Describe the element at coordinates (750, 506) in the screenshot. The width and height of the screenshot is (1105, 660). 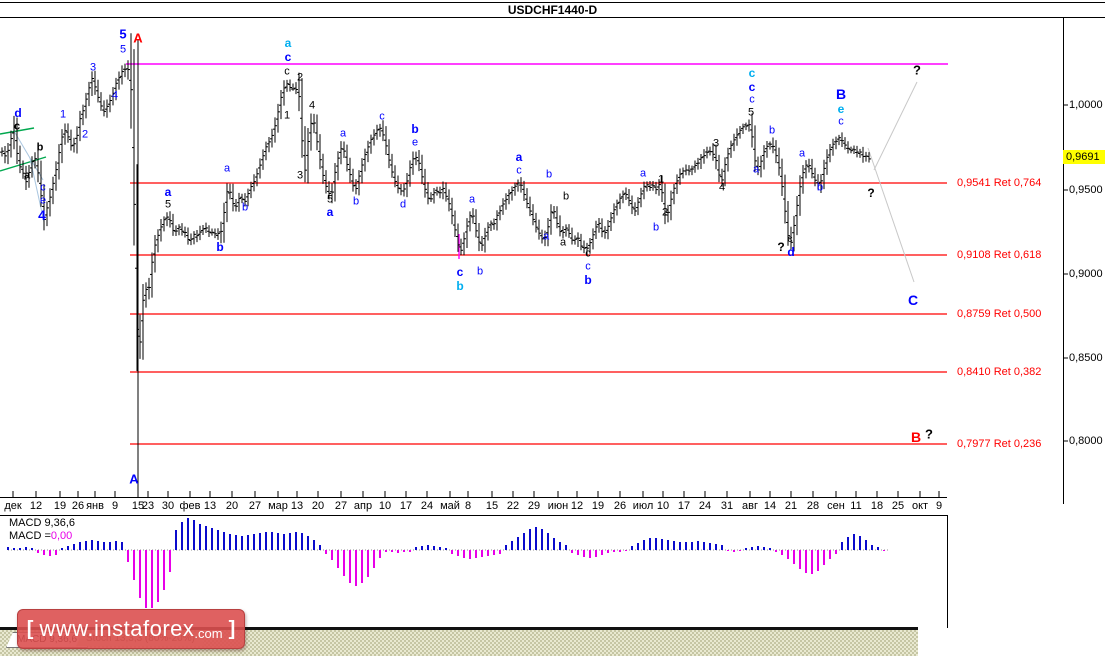
I see `x-axis-label: авг` at that location.